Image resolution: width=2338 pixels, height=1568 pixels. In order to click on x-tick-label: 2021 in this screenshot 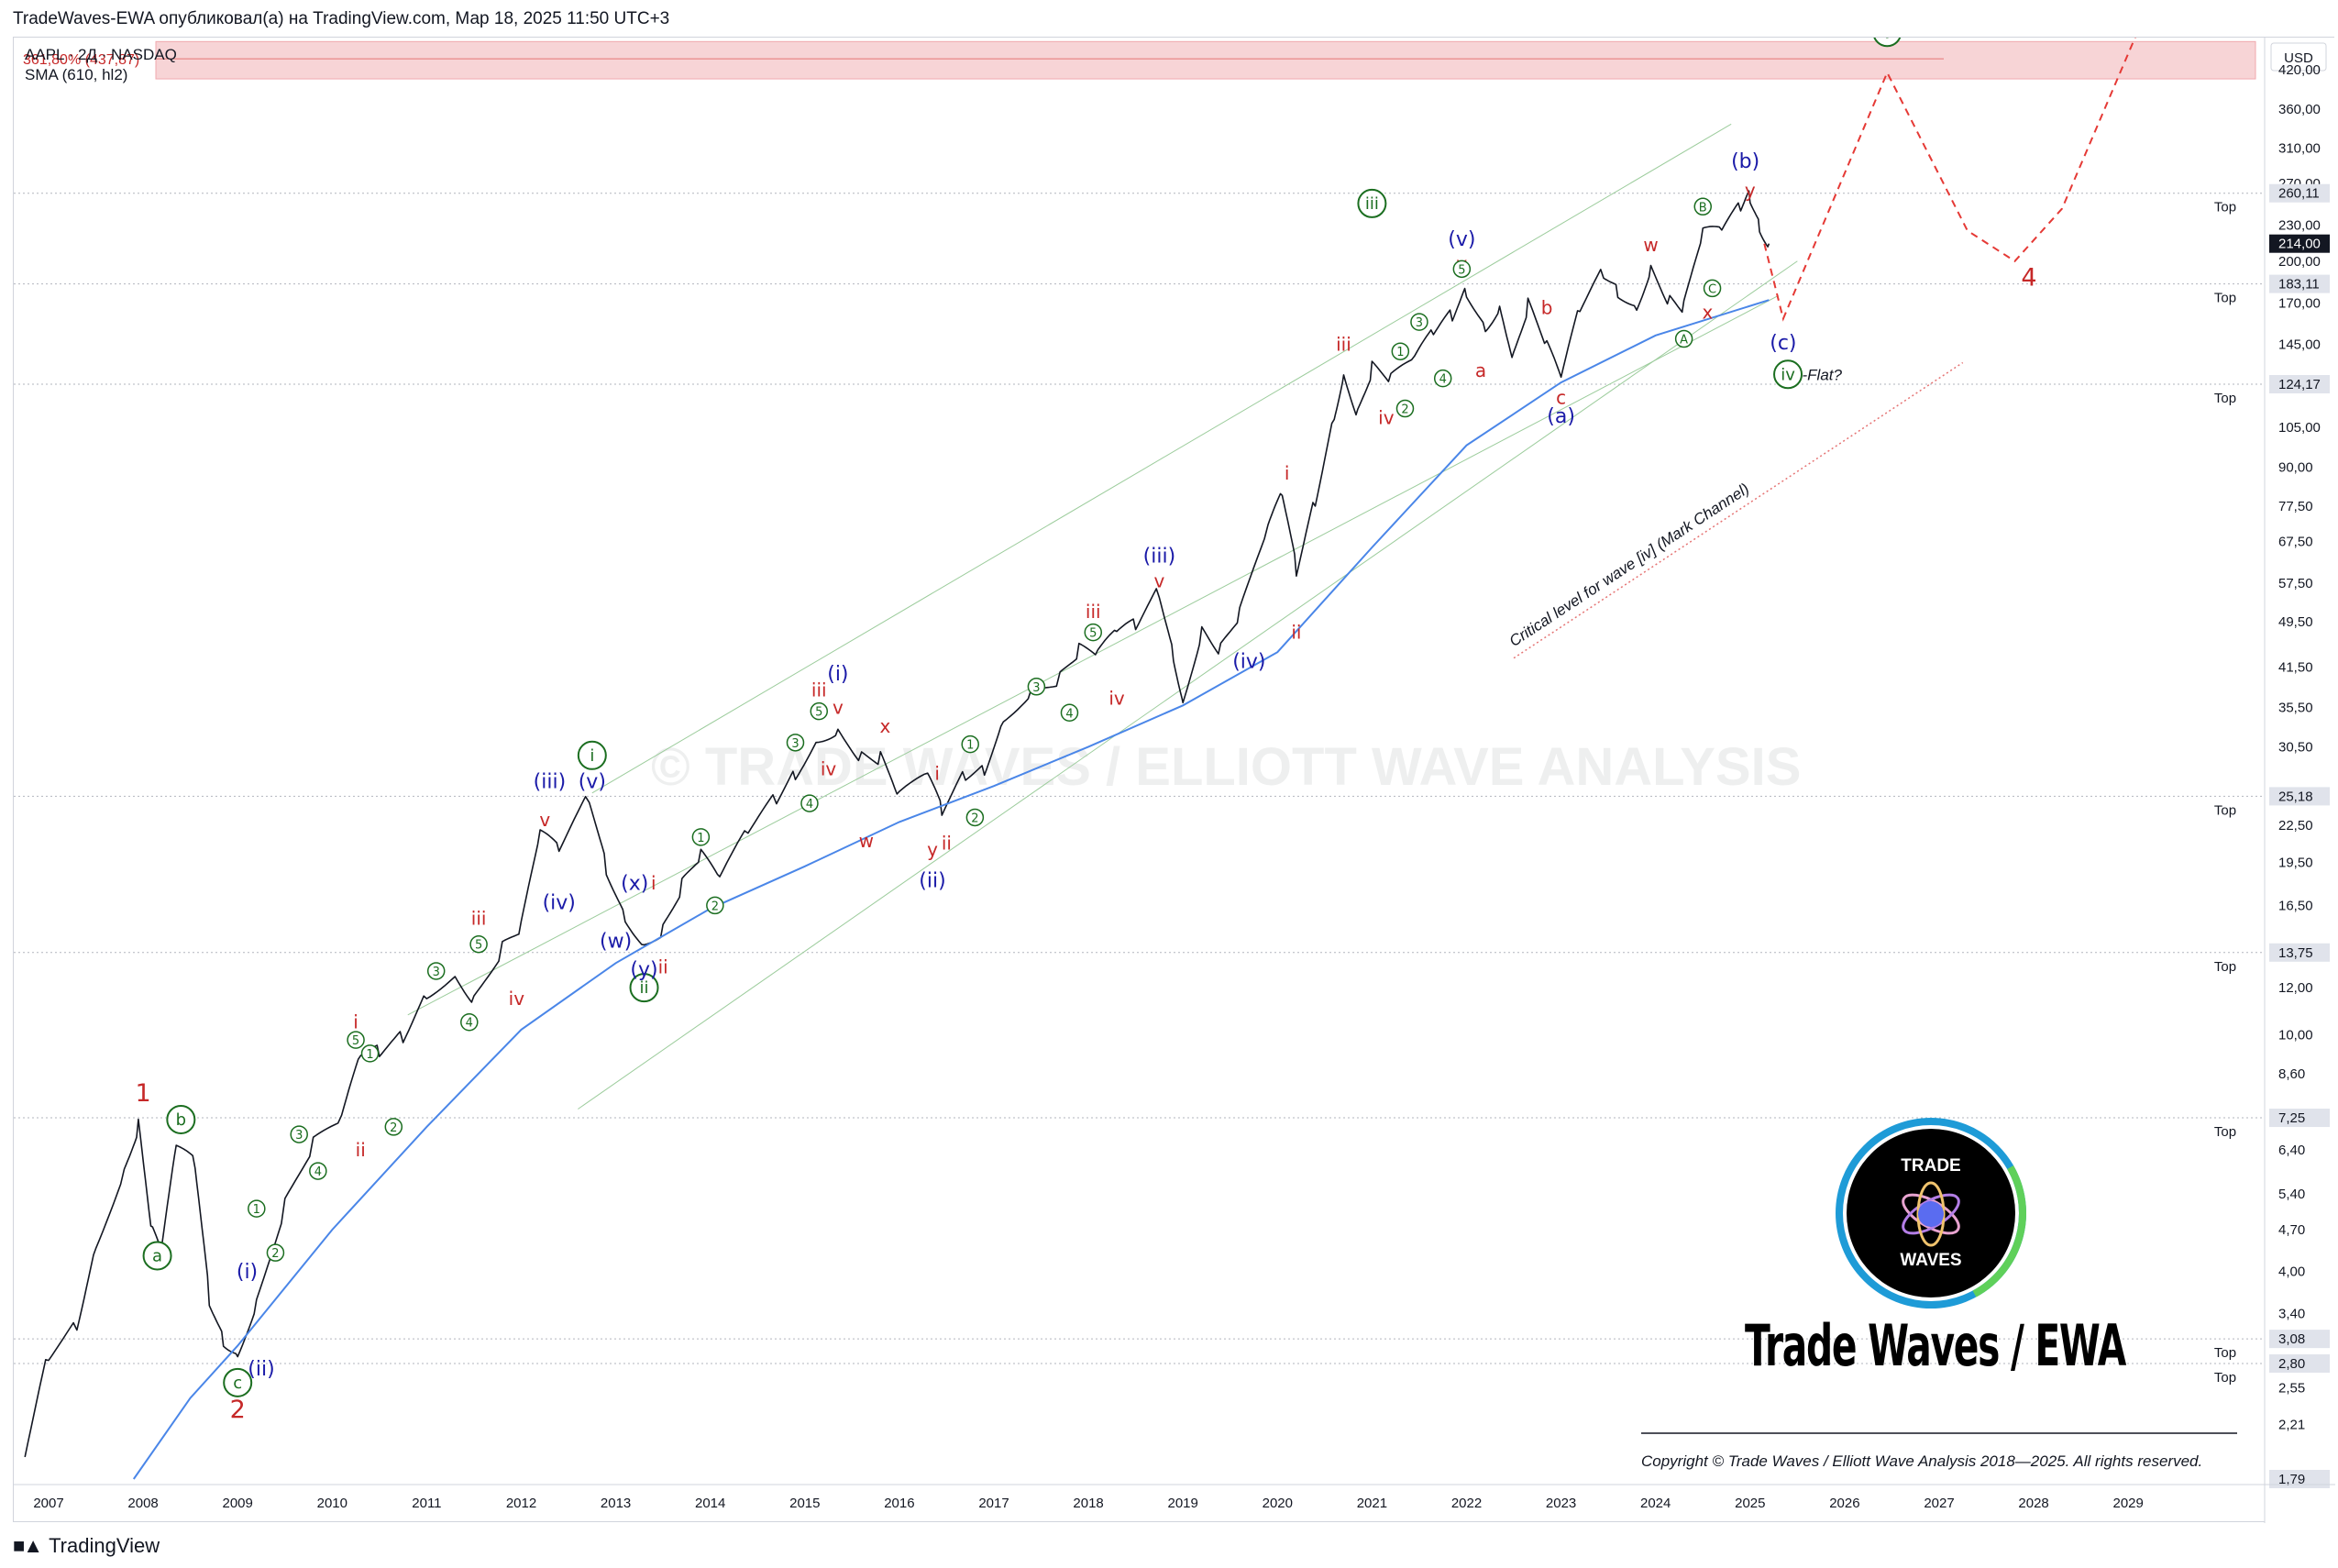, I will do `click(1372, 1503)`.